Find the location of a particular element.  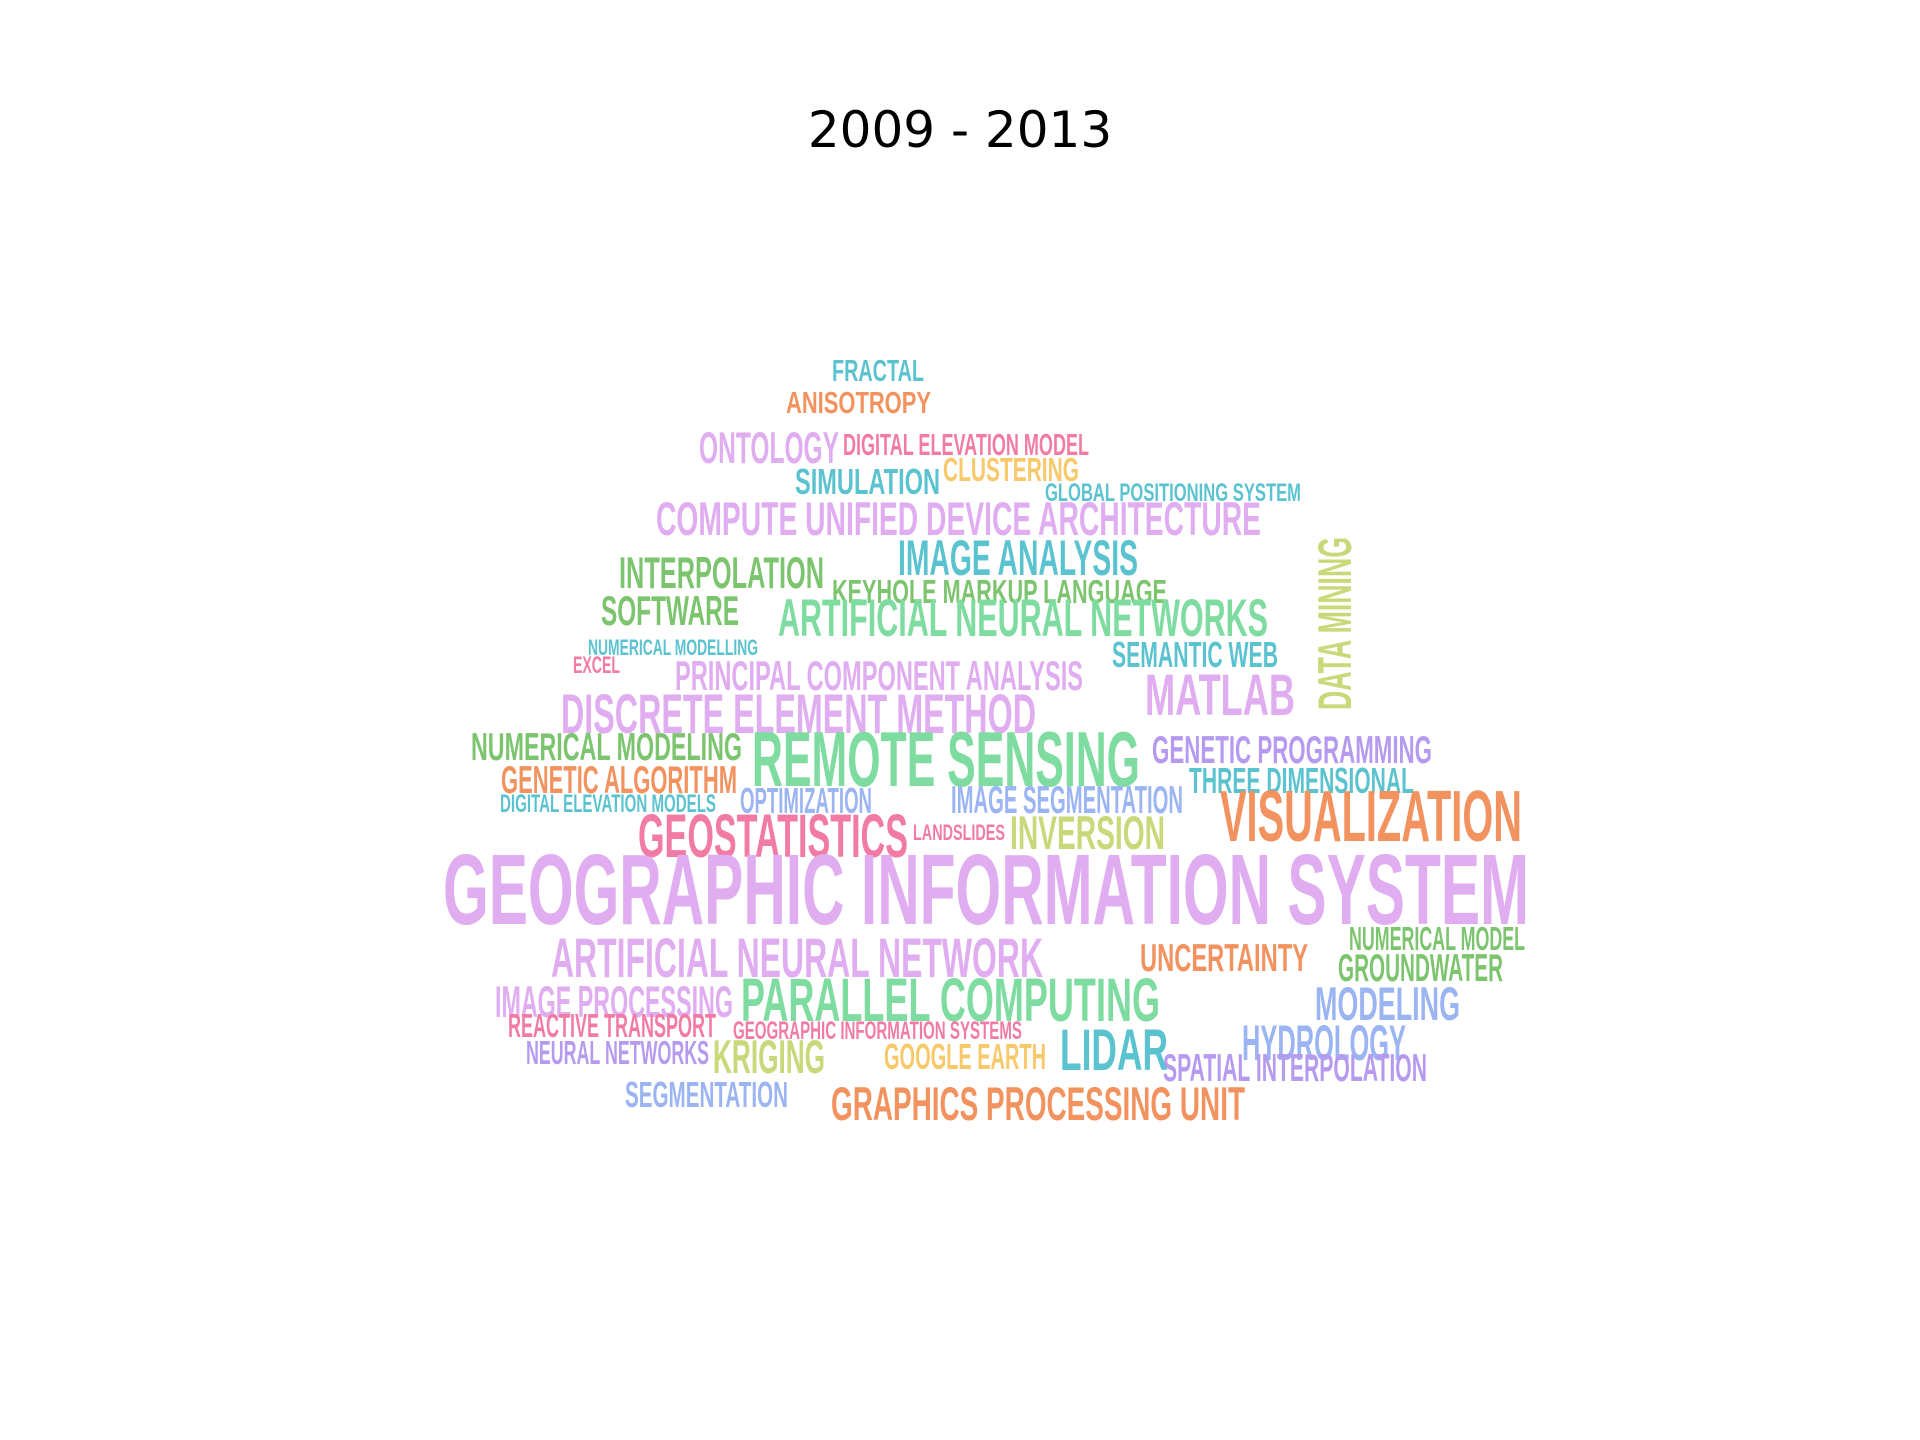

word-graphics-processing-unit: GRAPHICS PROCESSING UNIT is located at coordinates (1038, 1104).